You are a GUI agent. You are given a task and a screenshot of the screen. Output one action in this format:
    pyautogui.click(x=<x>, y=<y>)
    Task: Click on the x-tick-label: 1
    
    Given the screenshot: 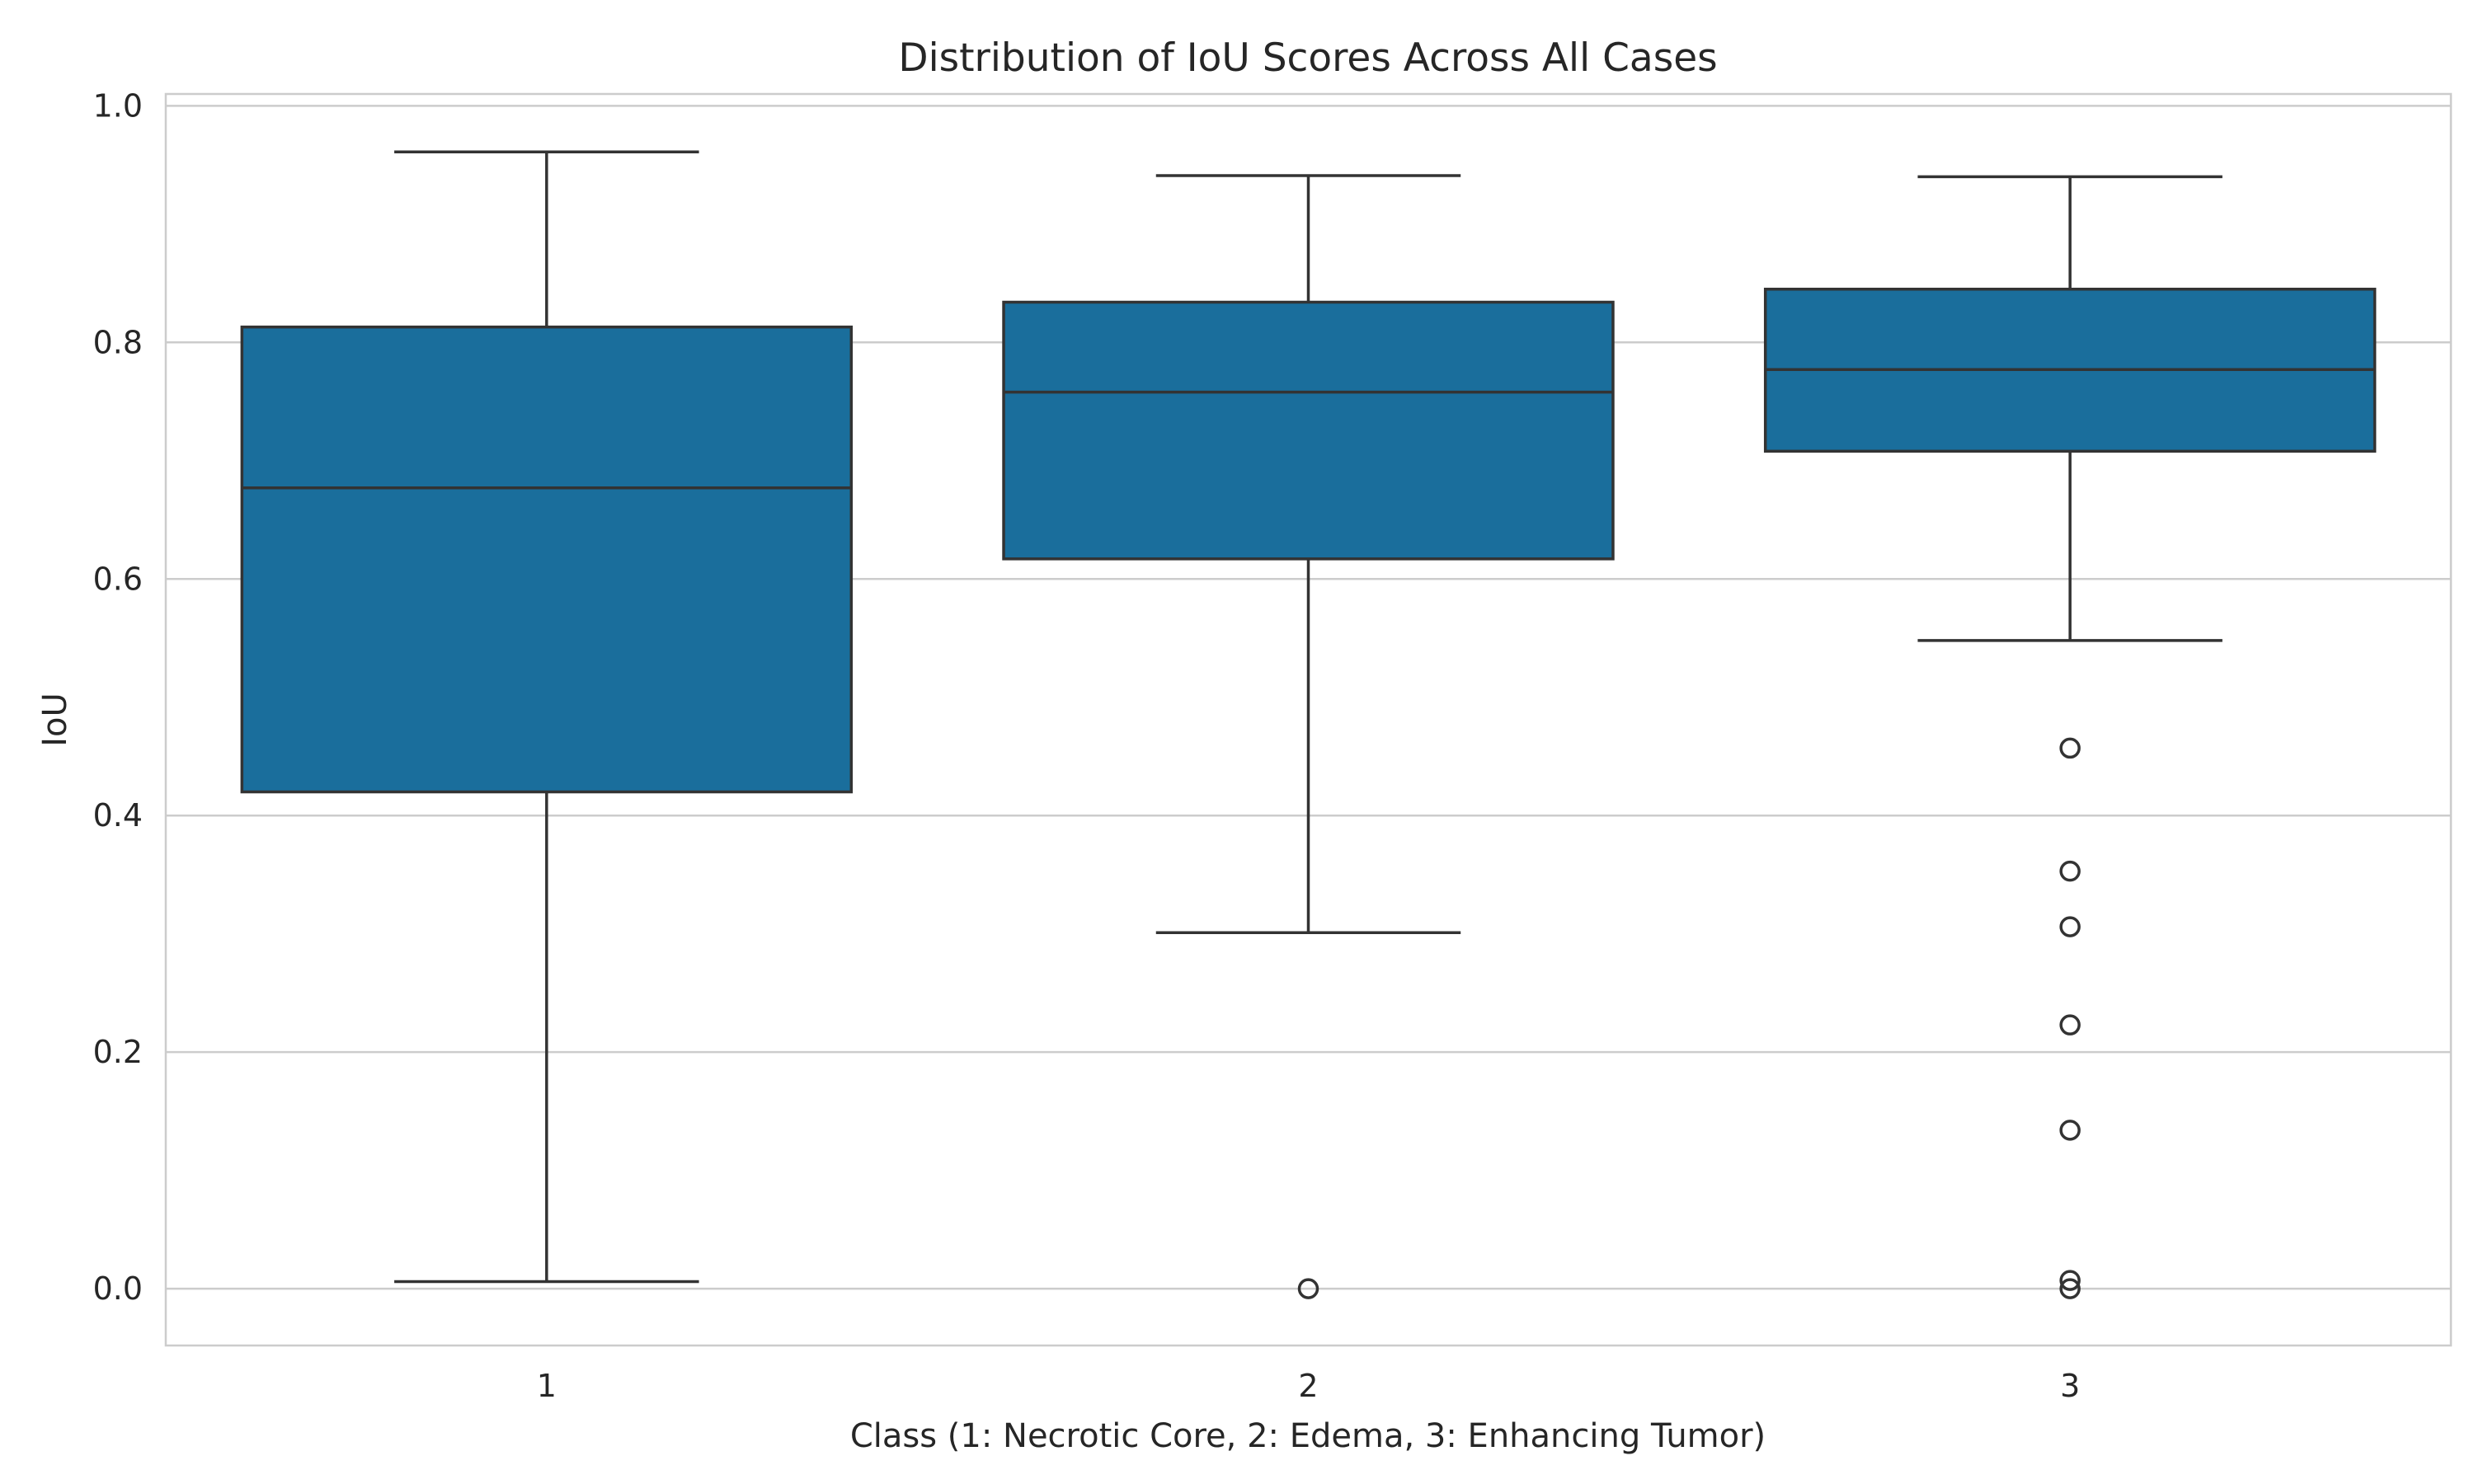 What is the action you would take?
    pyautogui.click(x=547, y=1386)
    